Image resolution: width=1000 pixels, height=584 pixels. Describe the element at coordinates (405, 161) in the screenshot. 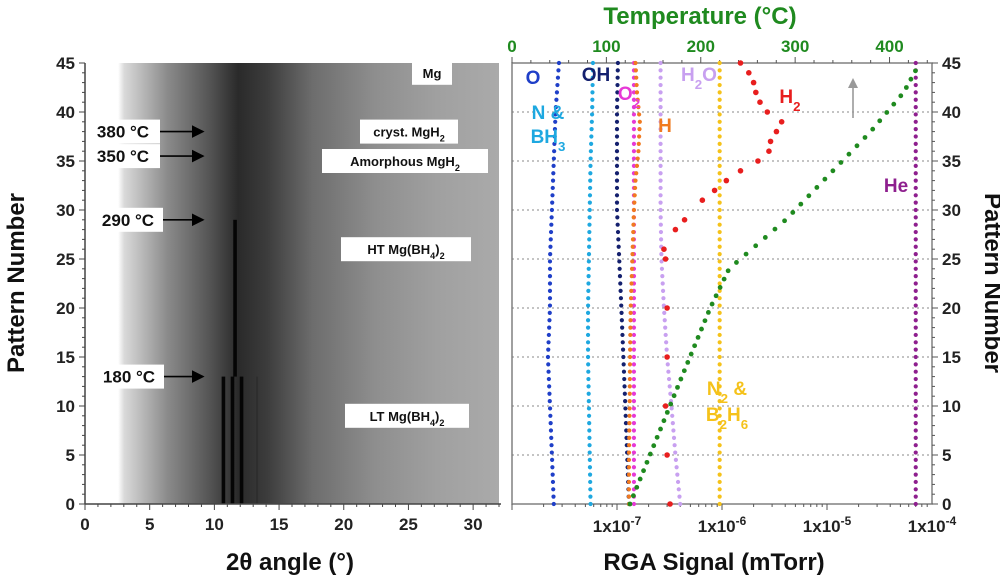

I see `phase-label: Amorphous MgH2` at that location.